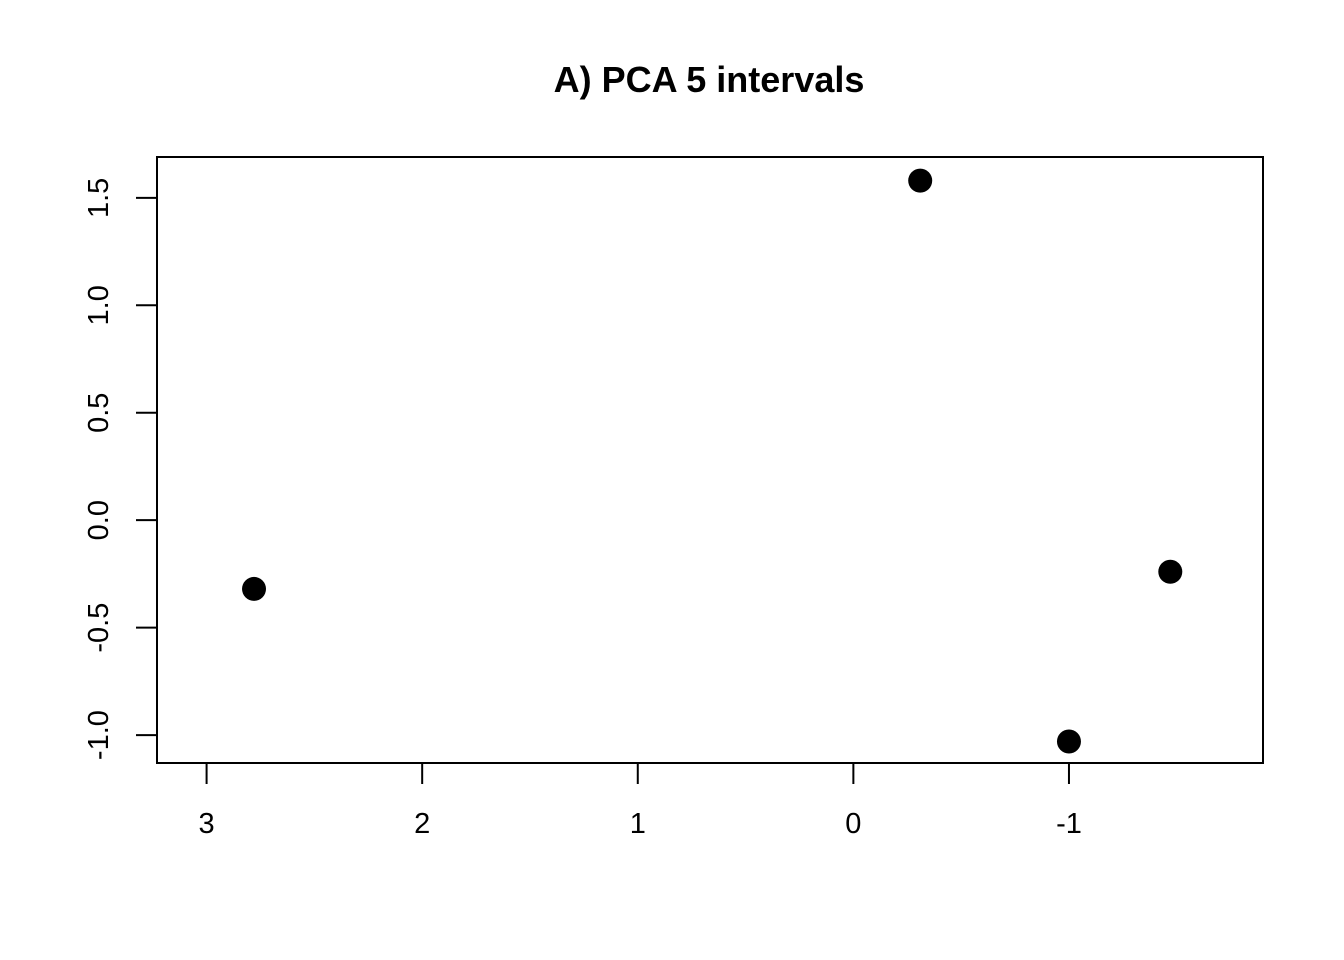 The image size is (1344, 960). I want to click on y-tick-label: -1.0, so click(99, 735).